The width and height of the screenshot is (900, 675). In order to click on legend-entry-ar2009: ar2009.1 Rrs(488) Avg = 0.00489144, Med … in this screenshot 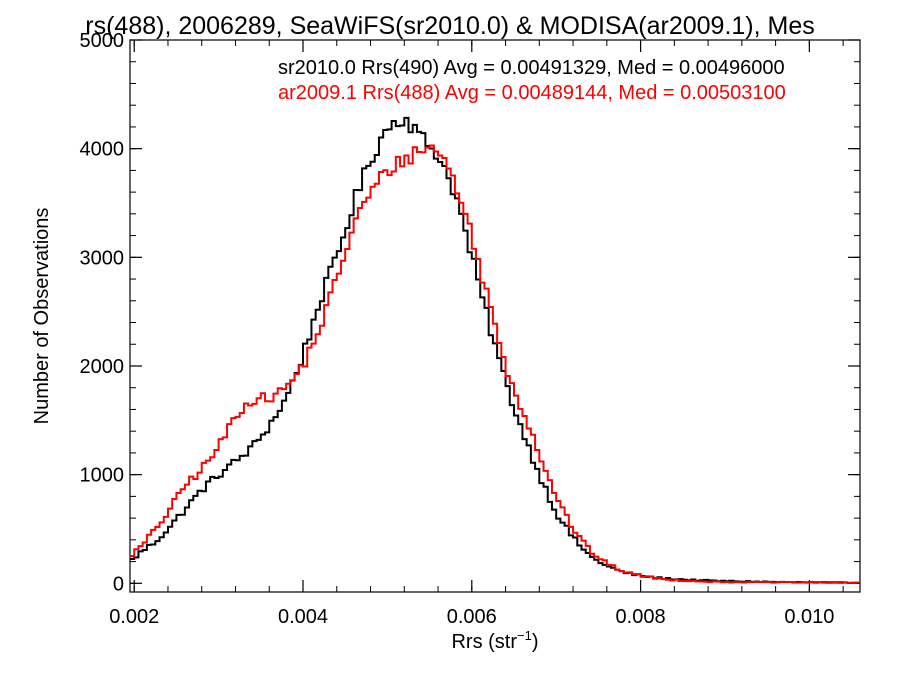, I will do `click(532, 93)`.